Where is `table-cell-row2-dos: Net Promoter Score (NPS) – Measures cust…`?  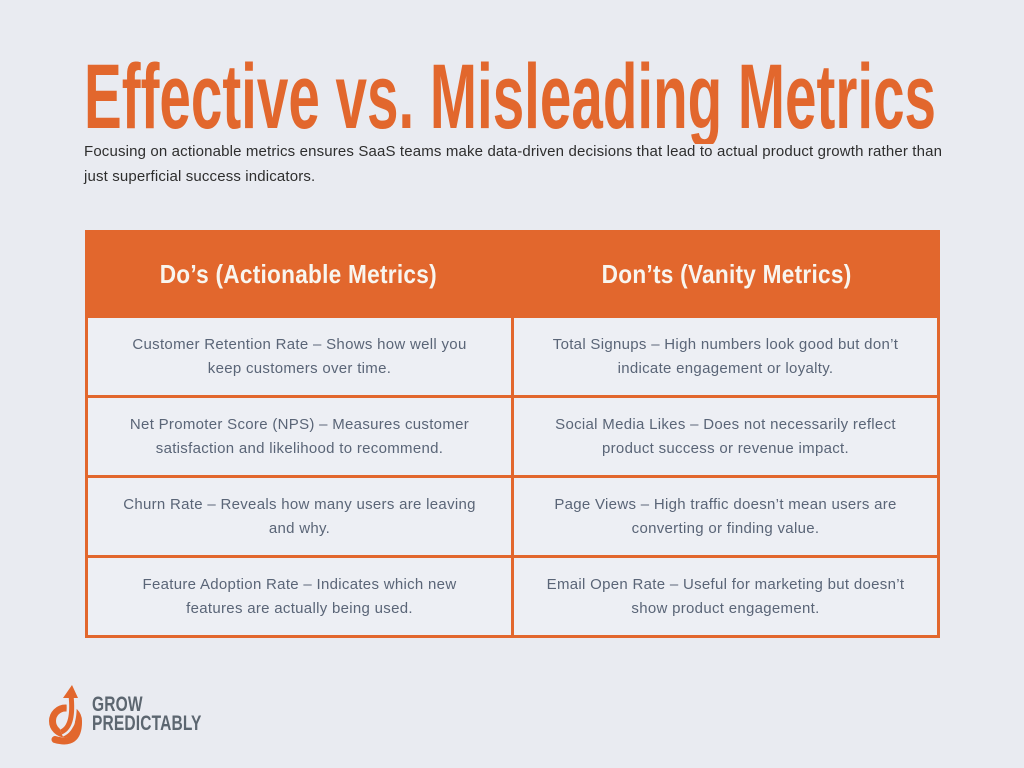 table-cell-row2-dos: Net Promoter Score (NPS) – Measures cust… is located at coordinates (299, 436).